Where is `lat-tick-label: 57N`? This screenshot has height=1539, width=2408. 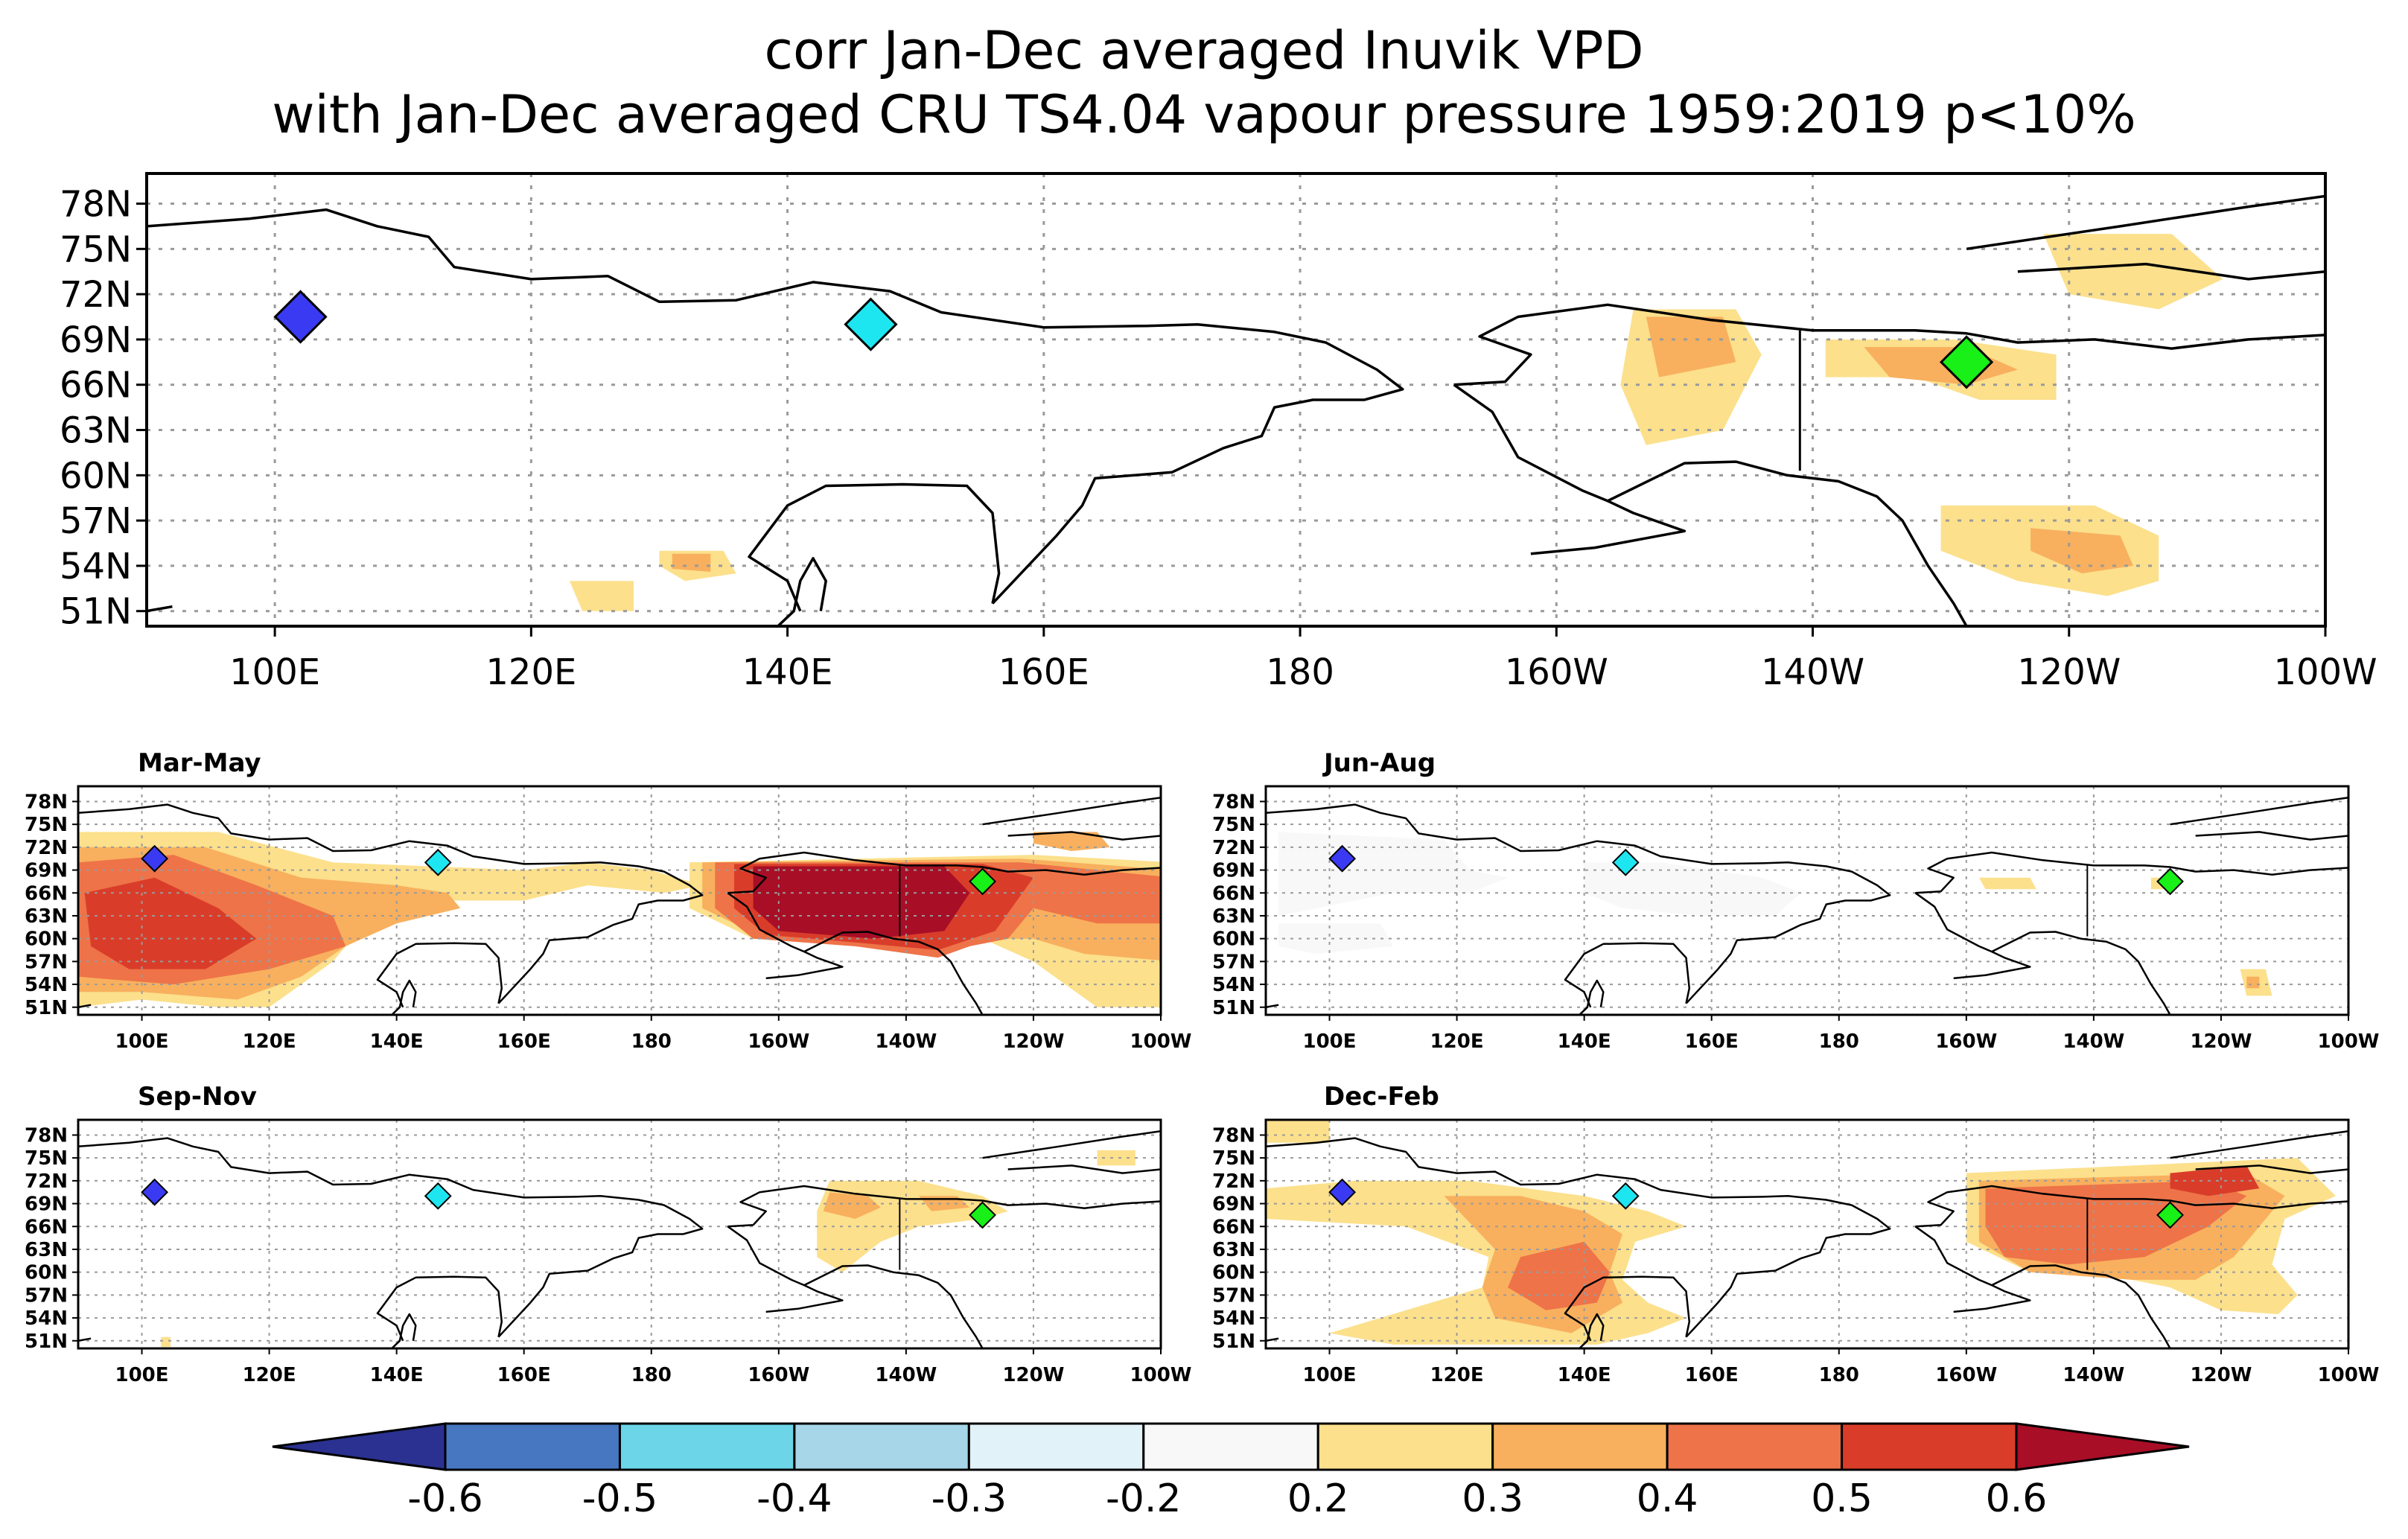
lat-tick-label: 57N is located at coordinates (46, 962).